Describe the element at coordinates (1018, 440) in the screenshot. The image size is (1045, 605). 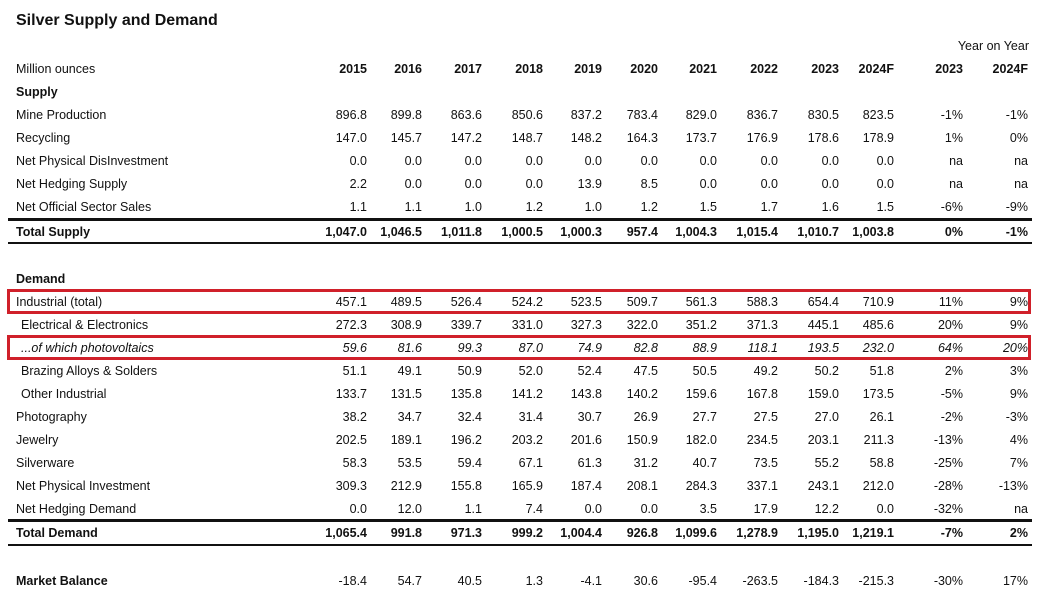
I see `cell: 4%` at that location.